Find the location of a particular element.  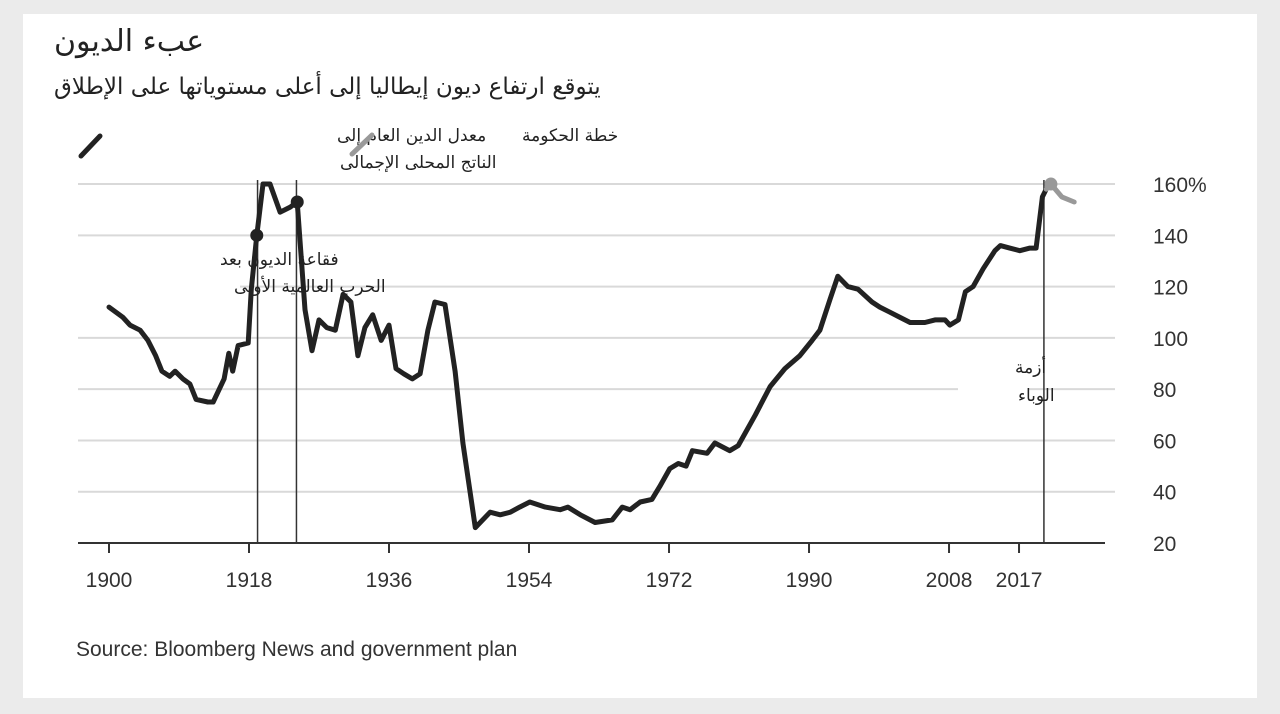

annotation-pandemic-crisis: أزمة الوباء is located at coordinates (1006, 381).